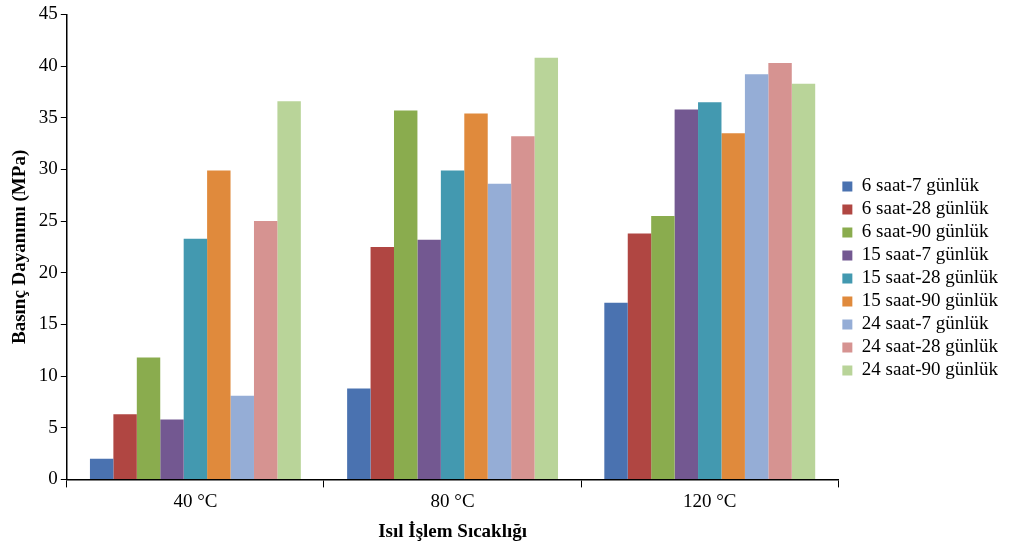 Image resolution: width=1013 pixels, height=552 pixels. I want to click on legend-label: 24 saat-90 günlük, so click(930, 369).